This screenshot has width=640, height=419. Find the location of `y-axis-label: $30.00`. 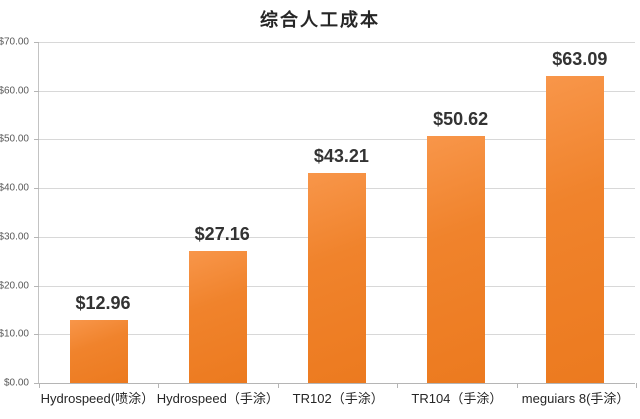

y-axis-label: $30.00 is located at coordinates (14, 237).